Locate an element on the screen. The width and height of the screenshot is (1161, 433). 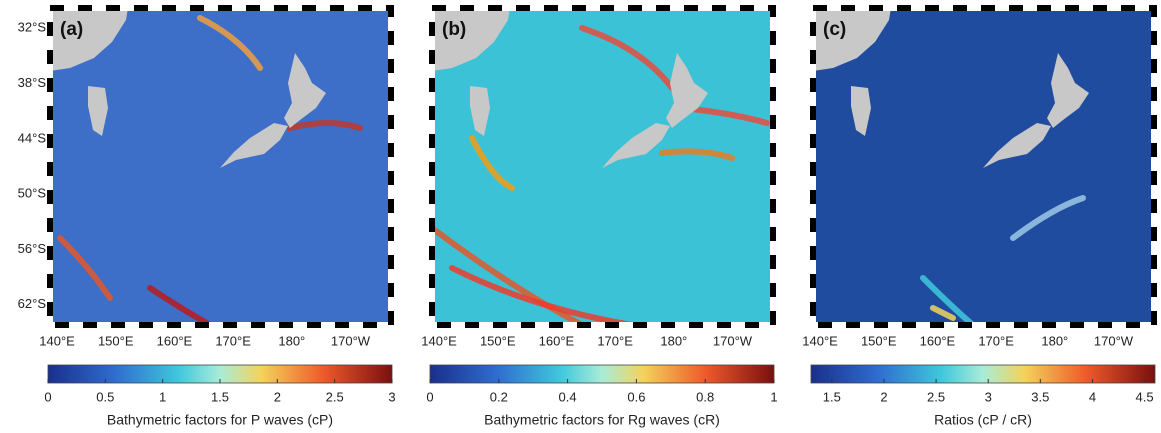
colorbar-label: Ratios (cP / cR) is located at coordinates (983, 420).